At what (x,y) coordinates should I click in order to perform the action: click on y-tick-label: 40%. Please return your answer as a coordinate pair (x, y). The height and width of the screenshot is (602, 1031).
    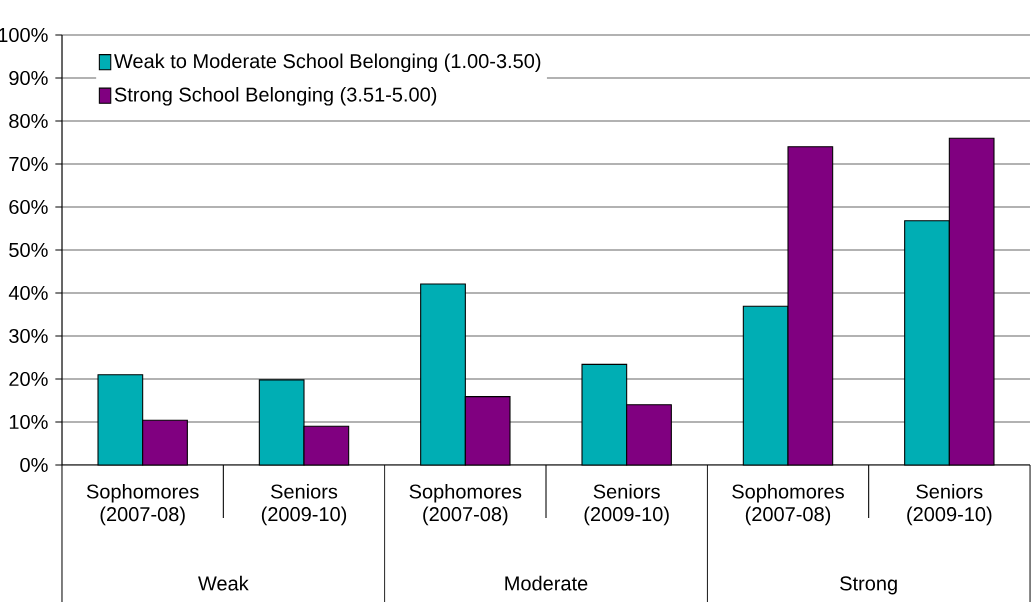
    Looking at the image, I should click on (28, 293).